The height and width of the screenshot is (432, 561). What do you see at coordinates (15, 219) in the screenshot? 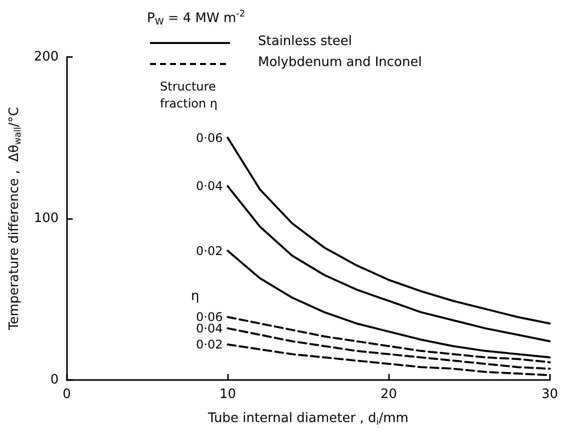
I see `y-axis-title: Temperature difference , Δθwall/°C` at bounding box center [15, 219].